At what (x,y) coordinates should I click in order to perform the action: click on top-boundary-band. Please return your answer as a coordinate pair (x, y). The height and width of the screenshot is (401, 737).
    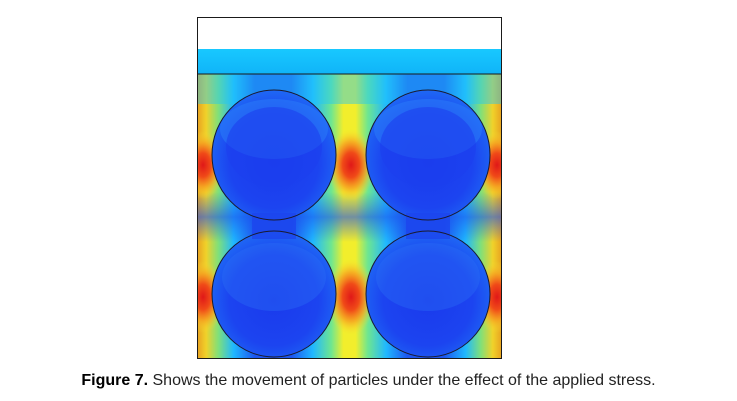
    Looking at the image, I should click on (349, 61).